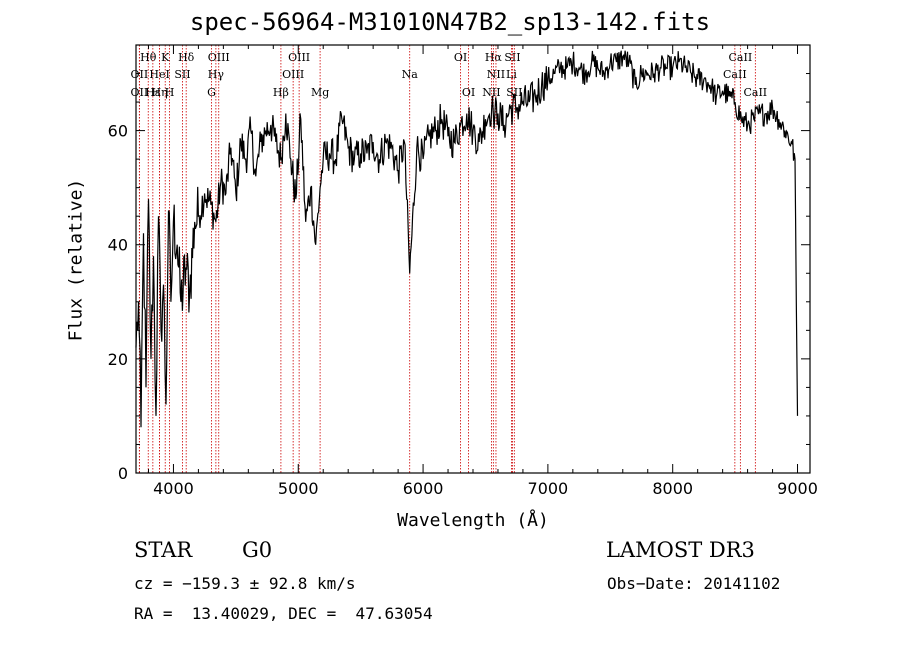 This screenshot has height=649, width=900. I want to click on object-class: STAR, so click(163, 550).